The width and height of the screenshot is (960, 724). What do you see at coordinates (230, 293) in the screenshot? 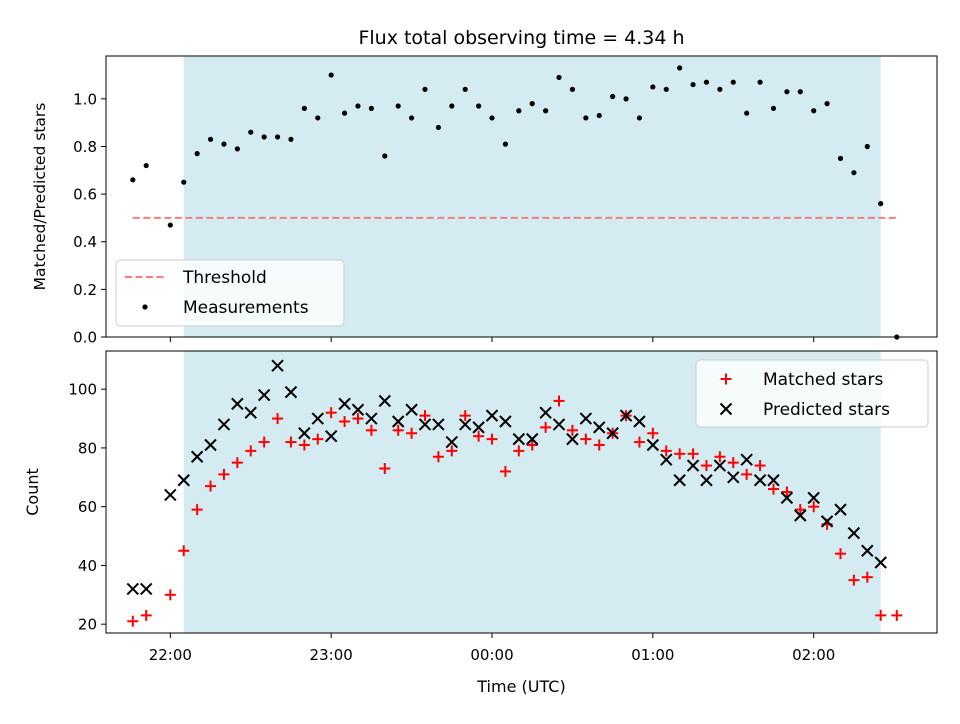
I see `ratio-legend: Threshold Measurements` at bounding box center [230, 293].